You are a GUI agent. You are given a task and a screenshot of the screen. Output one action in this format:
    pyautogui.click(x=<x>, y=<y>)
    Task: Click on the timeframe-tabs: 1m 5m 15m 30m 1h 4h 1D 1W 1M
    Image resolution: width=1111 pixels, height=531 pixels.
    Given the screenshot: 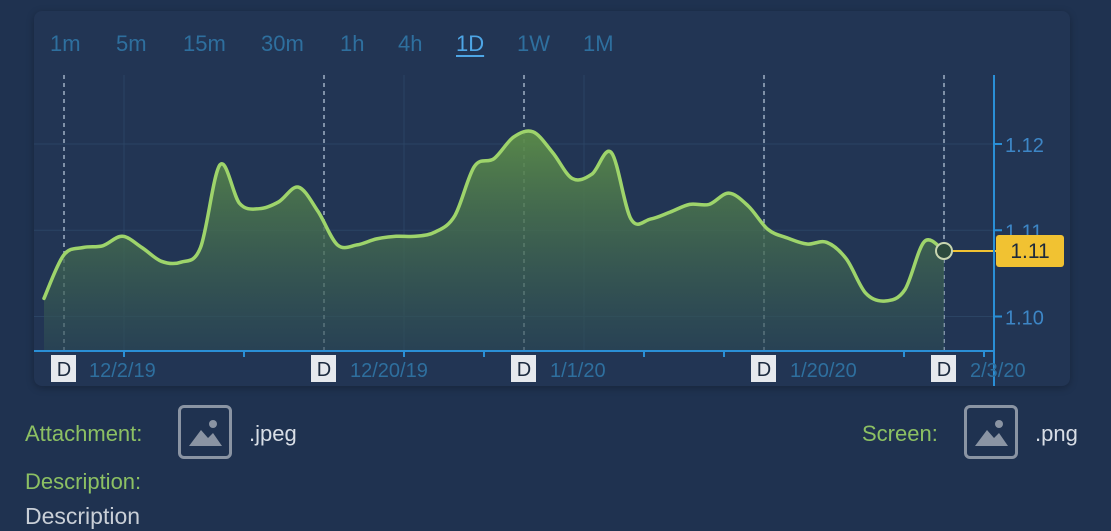 What is the action you would take?
    pyautogui.click(x=552, y=43)
    